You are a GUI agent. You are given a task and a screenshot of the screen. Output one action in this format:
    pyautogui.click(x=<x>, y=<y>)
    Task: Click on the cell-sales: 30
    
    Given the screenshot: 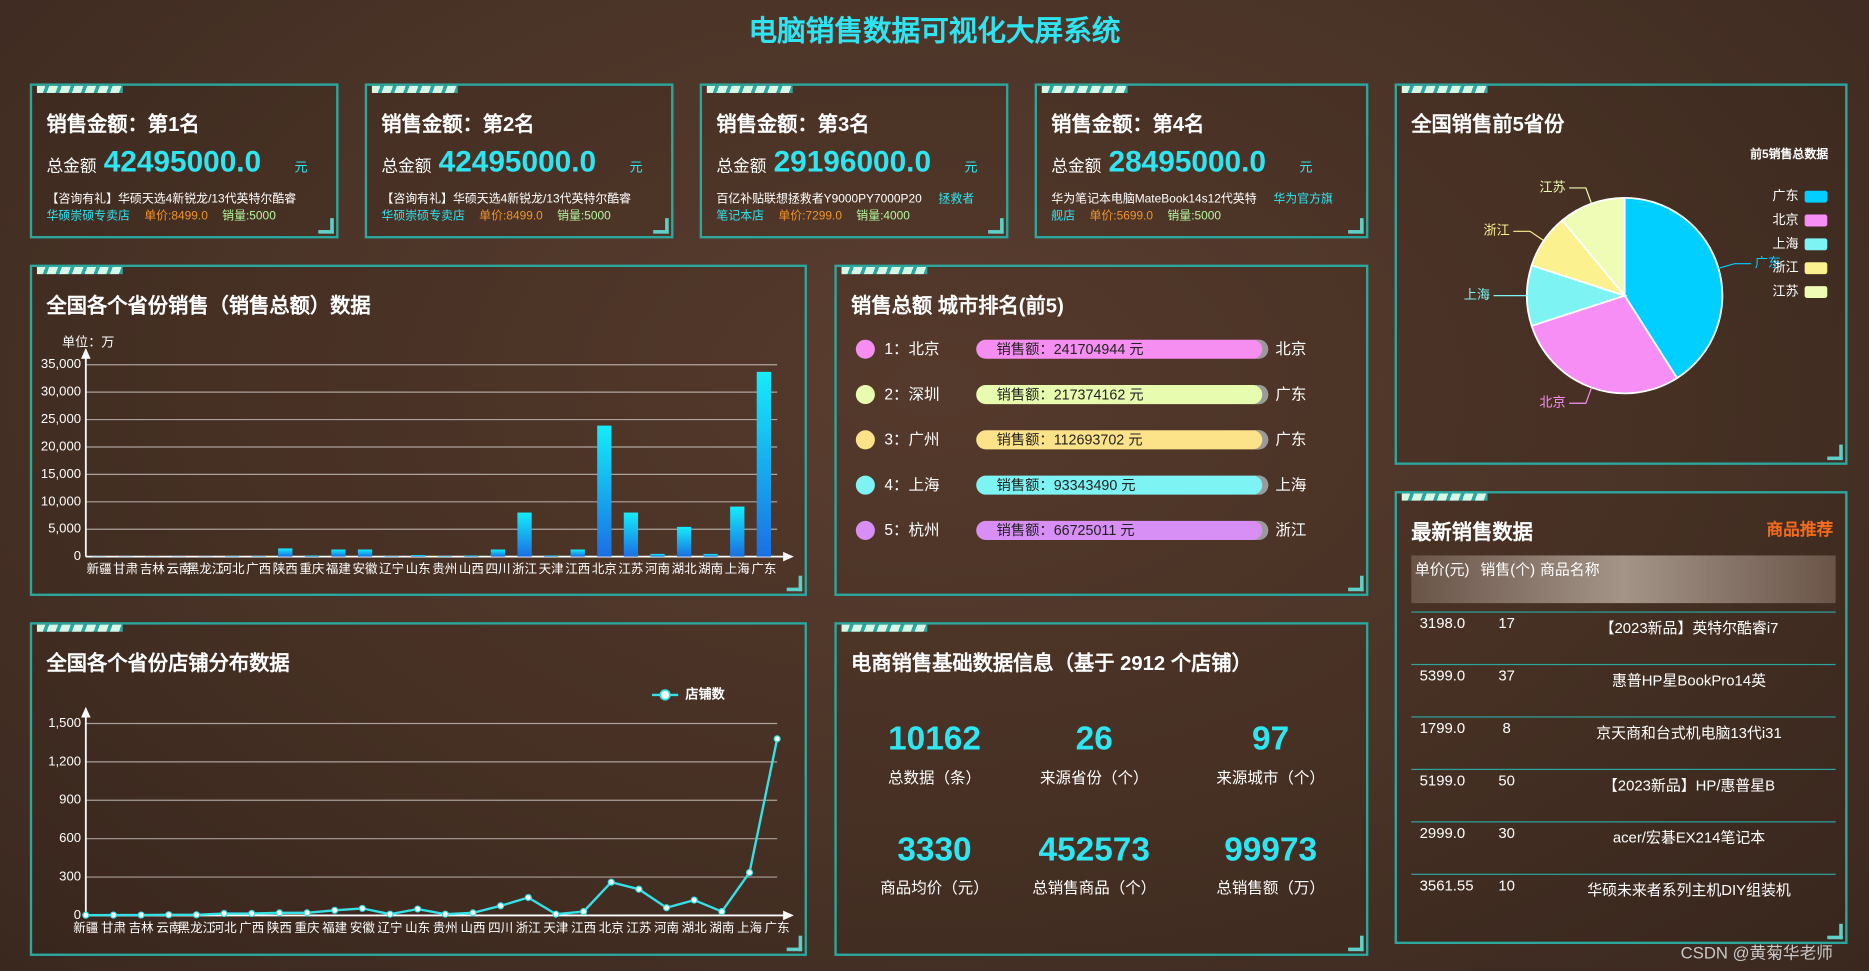 What is the action you would take?
    pyautogui.click(x=1506, y=833)
    